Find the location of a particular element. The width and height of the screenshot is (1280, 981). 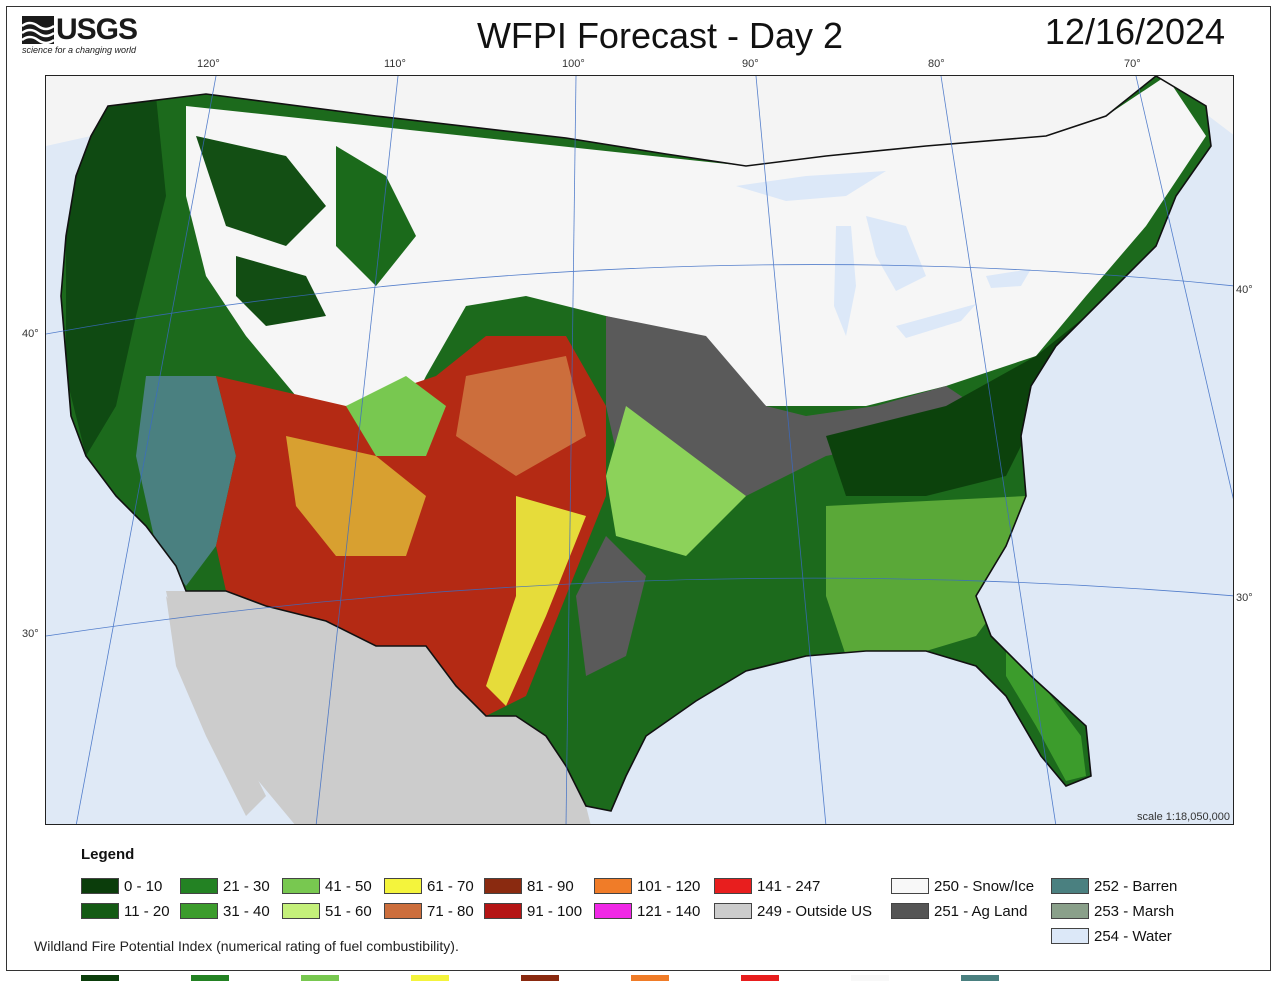

moderate-risk-zone is located at coordinates (356, 496).